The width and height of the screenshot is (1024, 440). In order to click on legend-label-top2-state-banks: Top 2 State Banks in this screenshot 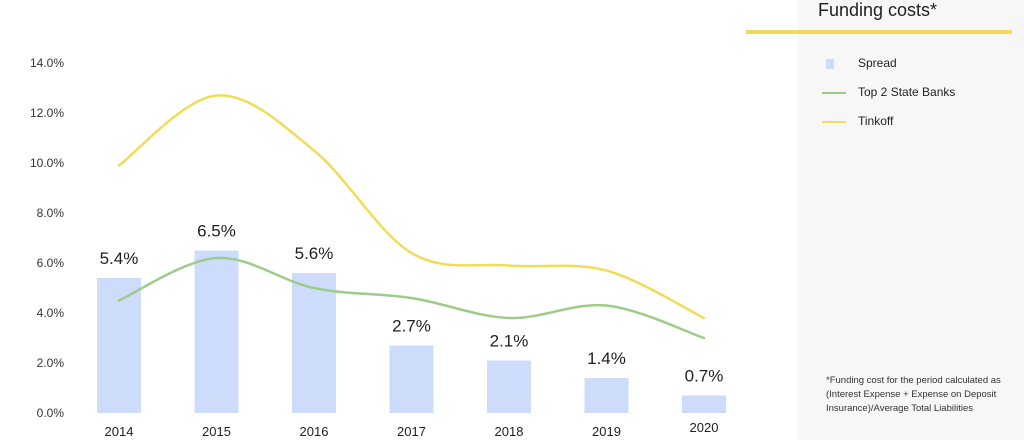, I will do `click(907, 92)`.